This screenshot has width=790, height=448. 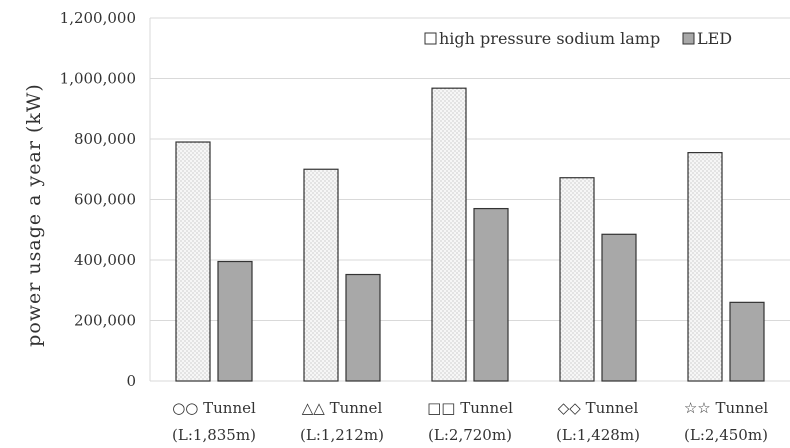 What do you see at coordinates (342, 435) in the screenshot?
I see `x-category-length-label: (L:1,212m)` at bounding box center [342, 435].